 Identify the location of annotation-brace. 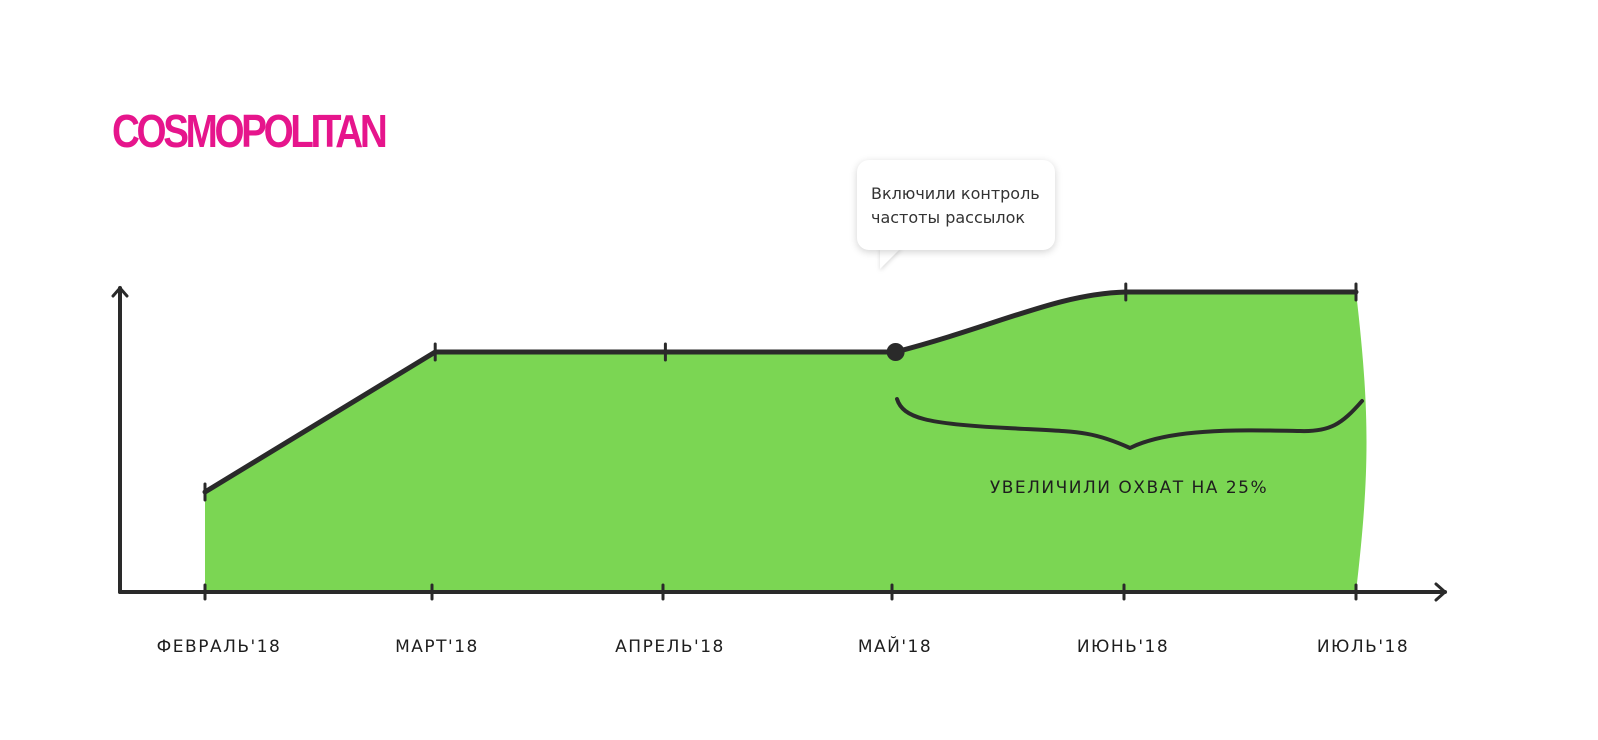
(1129, 423).